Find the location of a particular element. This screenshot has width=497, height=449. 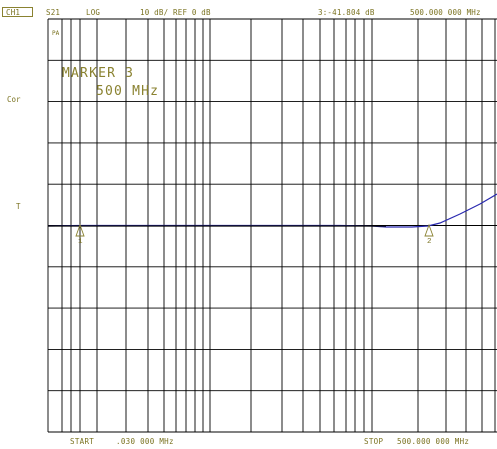

stop-value: 500.000 000 MHz is located at coordinates (433, 441).